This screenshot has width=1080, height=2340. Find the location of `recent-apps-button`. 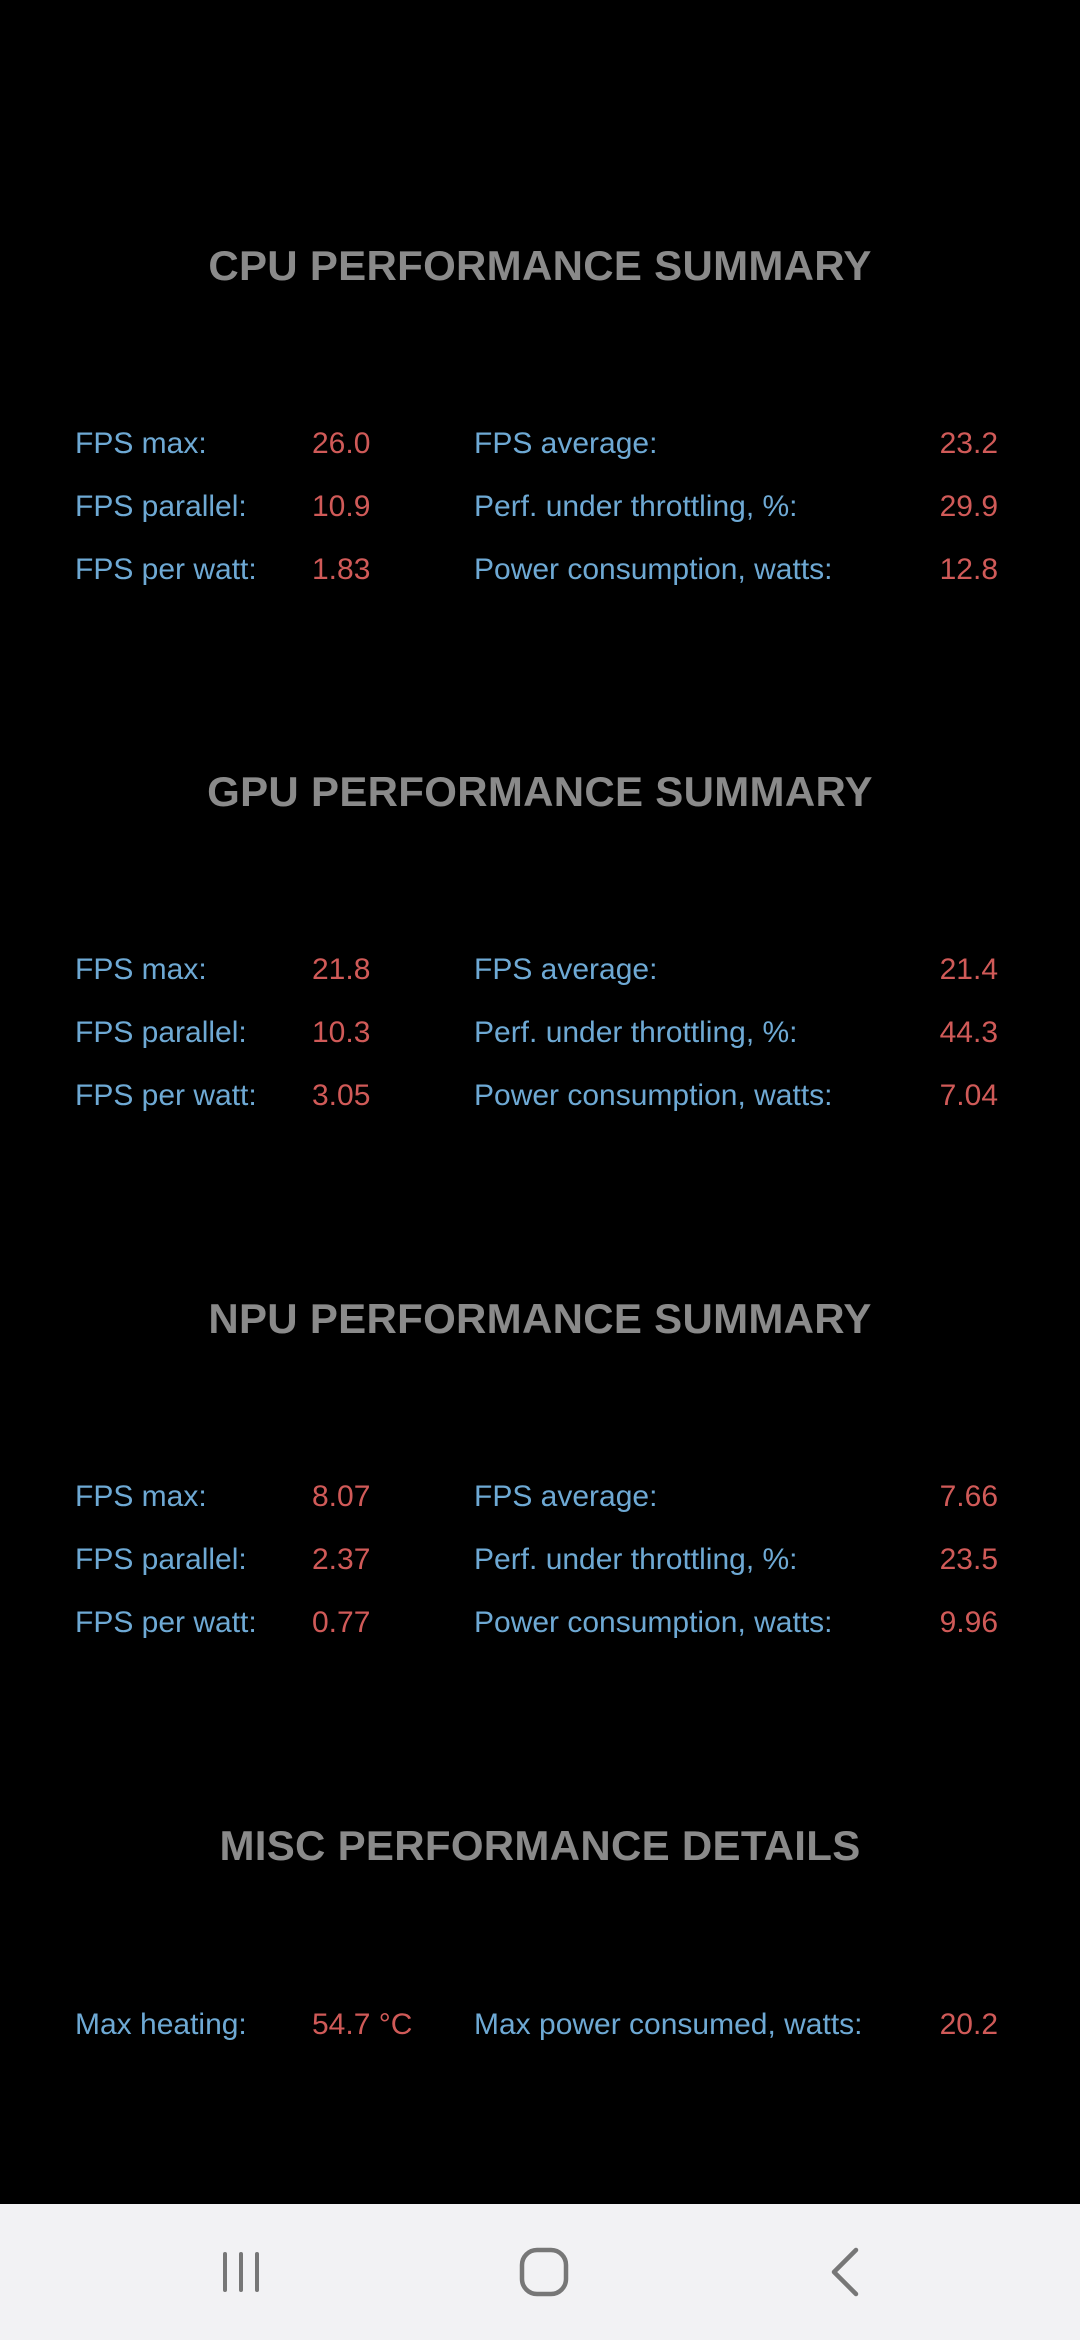

recent-apps-button is located at coordinates (241, 2272).